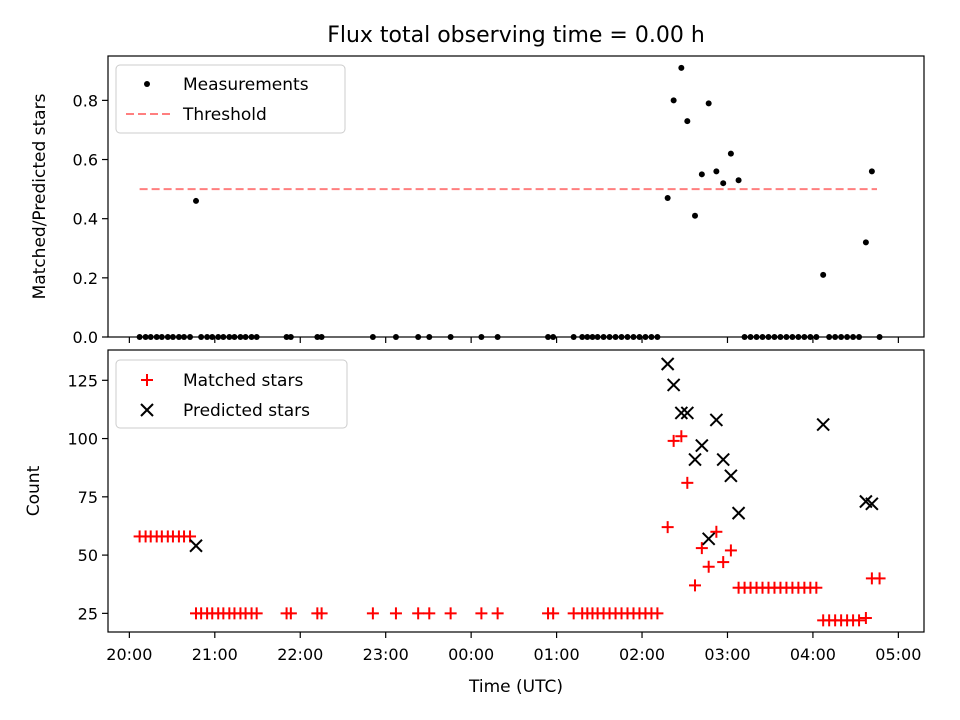  Describe the element at coordinates (82, 439) in the screenshot. I see `bottom-y-tick-label: 100` at that location.